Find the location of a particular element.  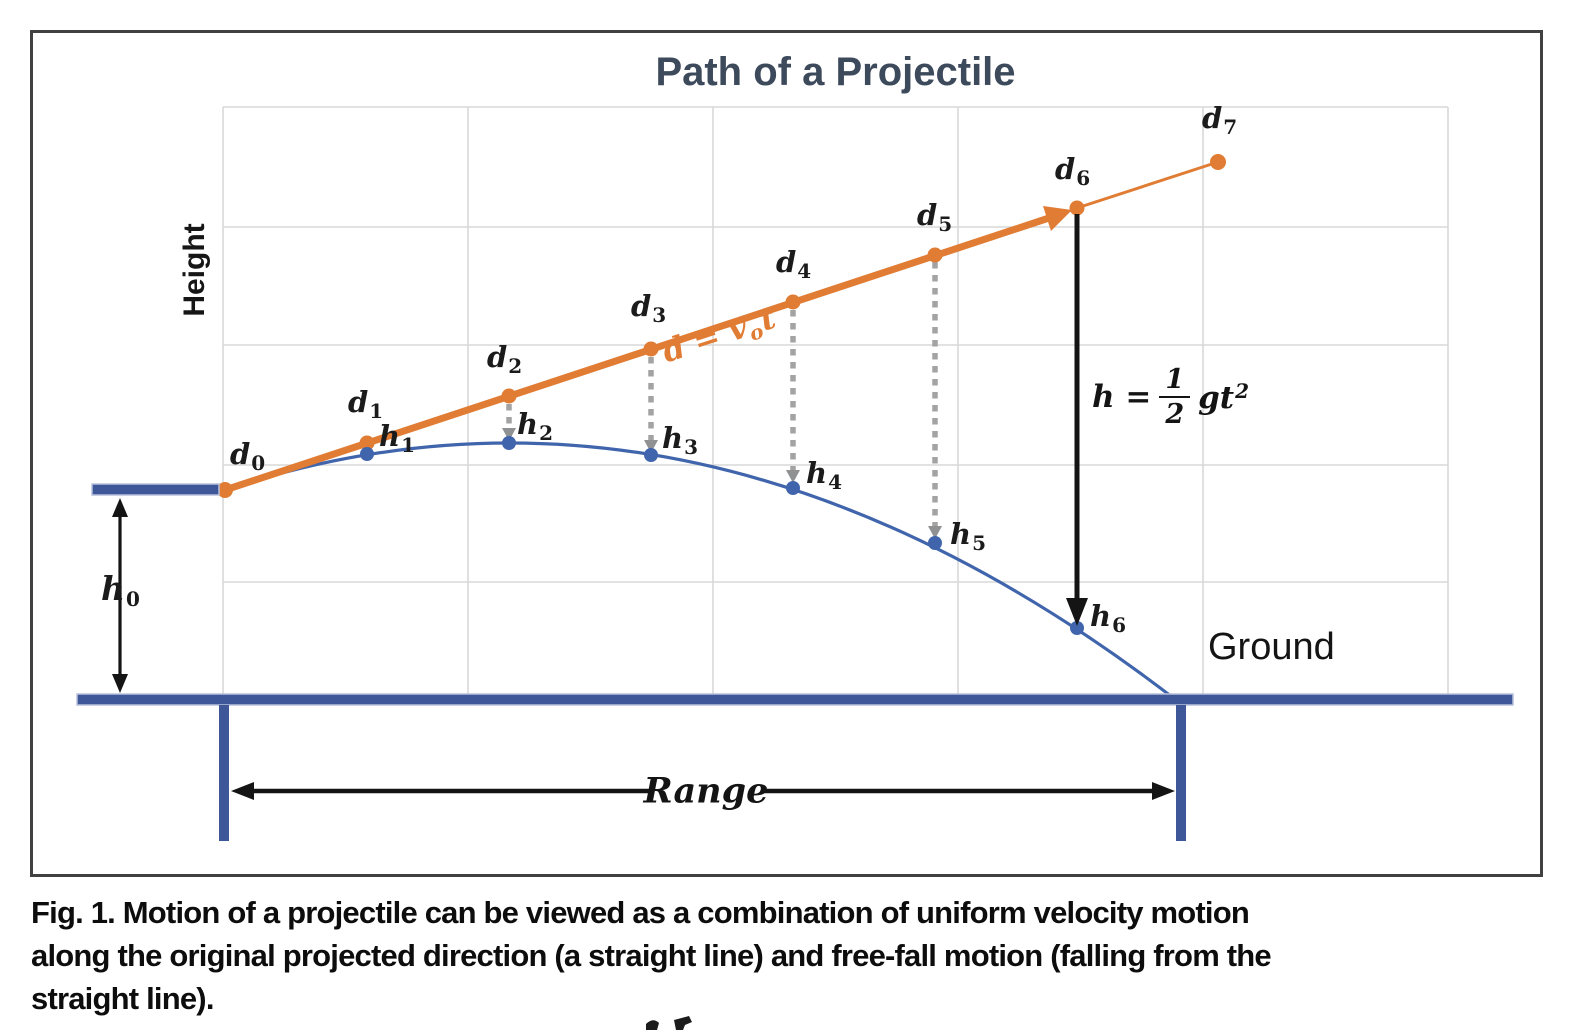

ground-label: Ground is located at coordinates (1271, 647).